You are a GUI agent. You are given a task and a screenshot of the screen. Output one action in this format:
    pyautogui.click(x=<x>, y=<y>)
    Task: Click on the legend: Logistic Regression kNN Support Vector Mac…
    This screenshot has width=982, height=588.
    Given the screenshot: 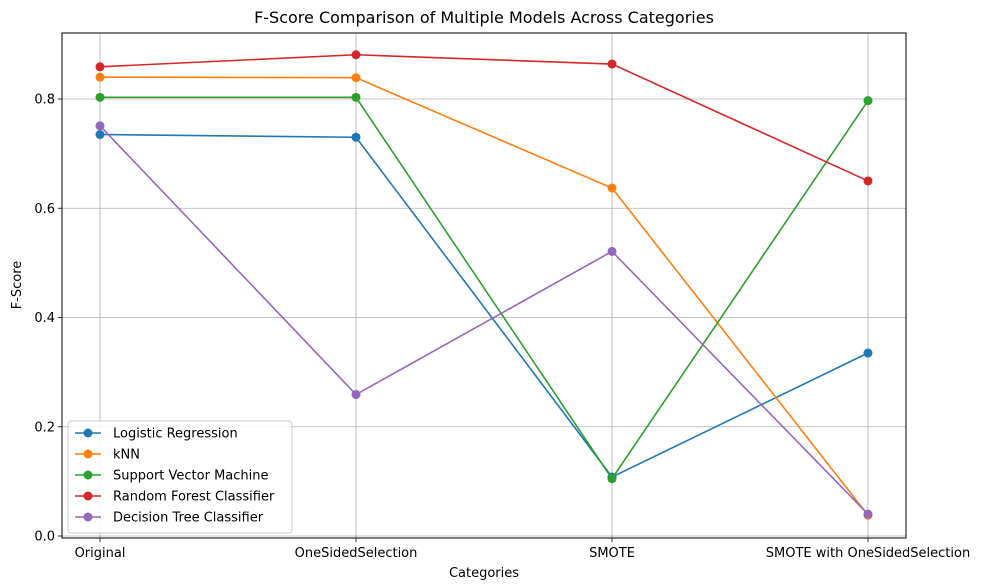 What is the action you would take?
    pyautogui.click(x=180, y=477)
    